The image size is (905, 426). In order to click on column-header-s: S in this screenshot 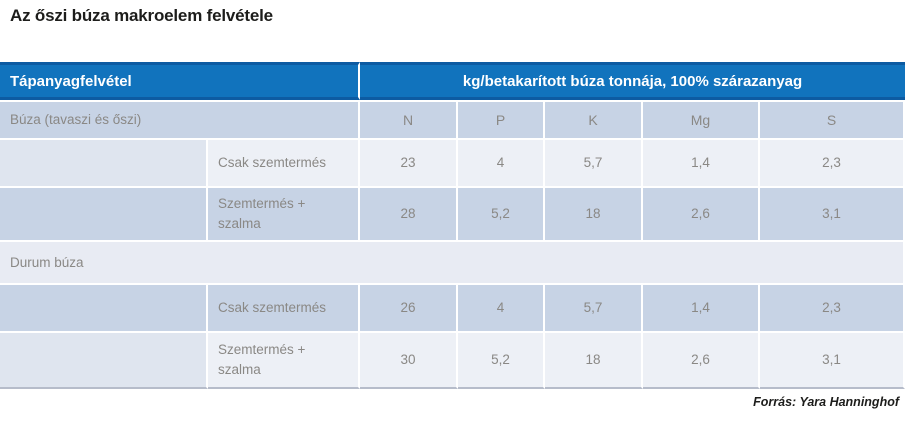, I will do `click(832, 120)`.